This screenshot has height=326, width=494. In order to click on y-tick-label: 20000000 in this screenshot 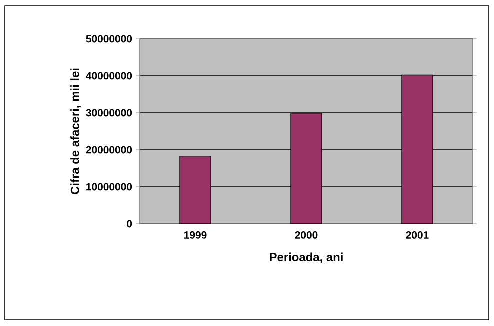, I will do `click(109, 150)`.